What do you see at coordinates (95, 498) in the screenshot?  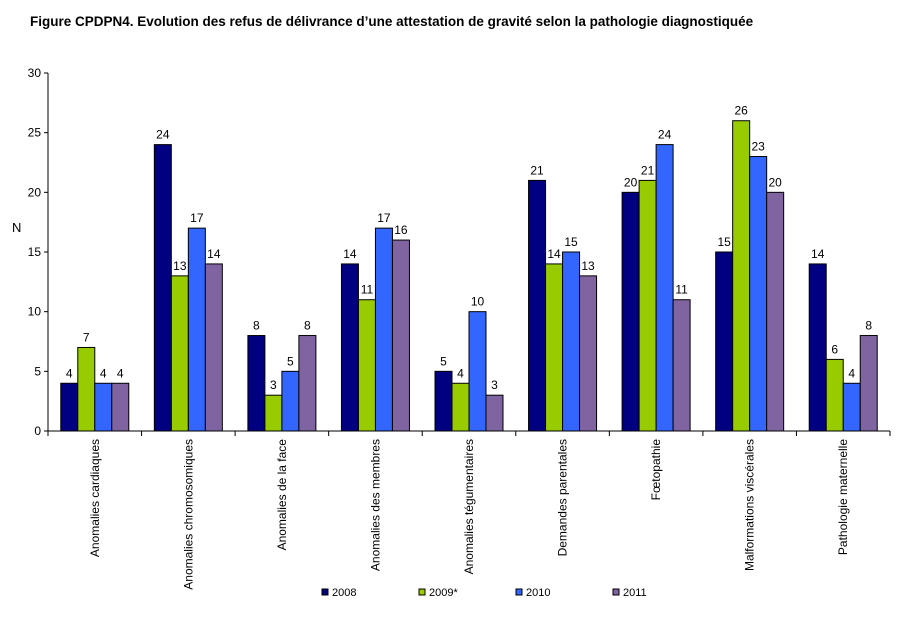 I see `x-tick-label: Anomalies cardiaques` at bounding box center [95, 498].